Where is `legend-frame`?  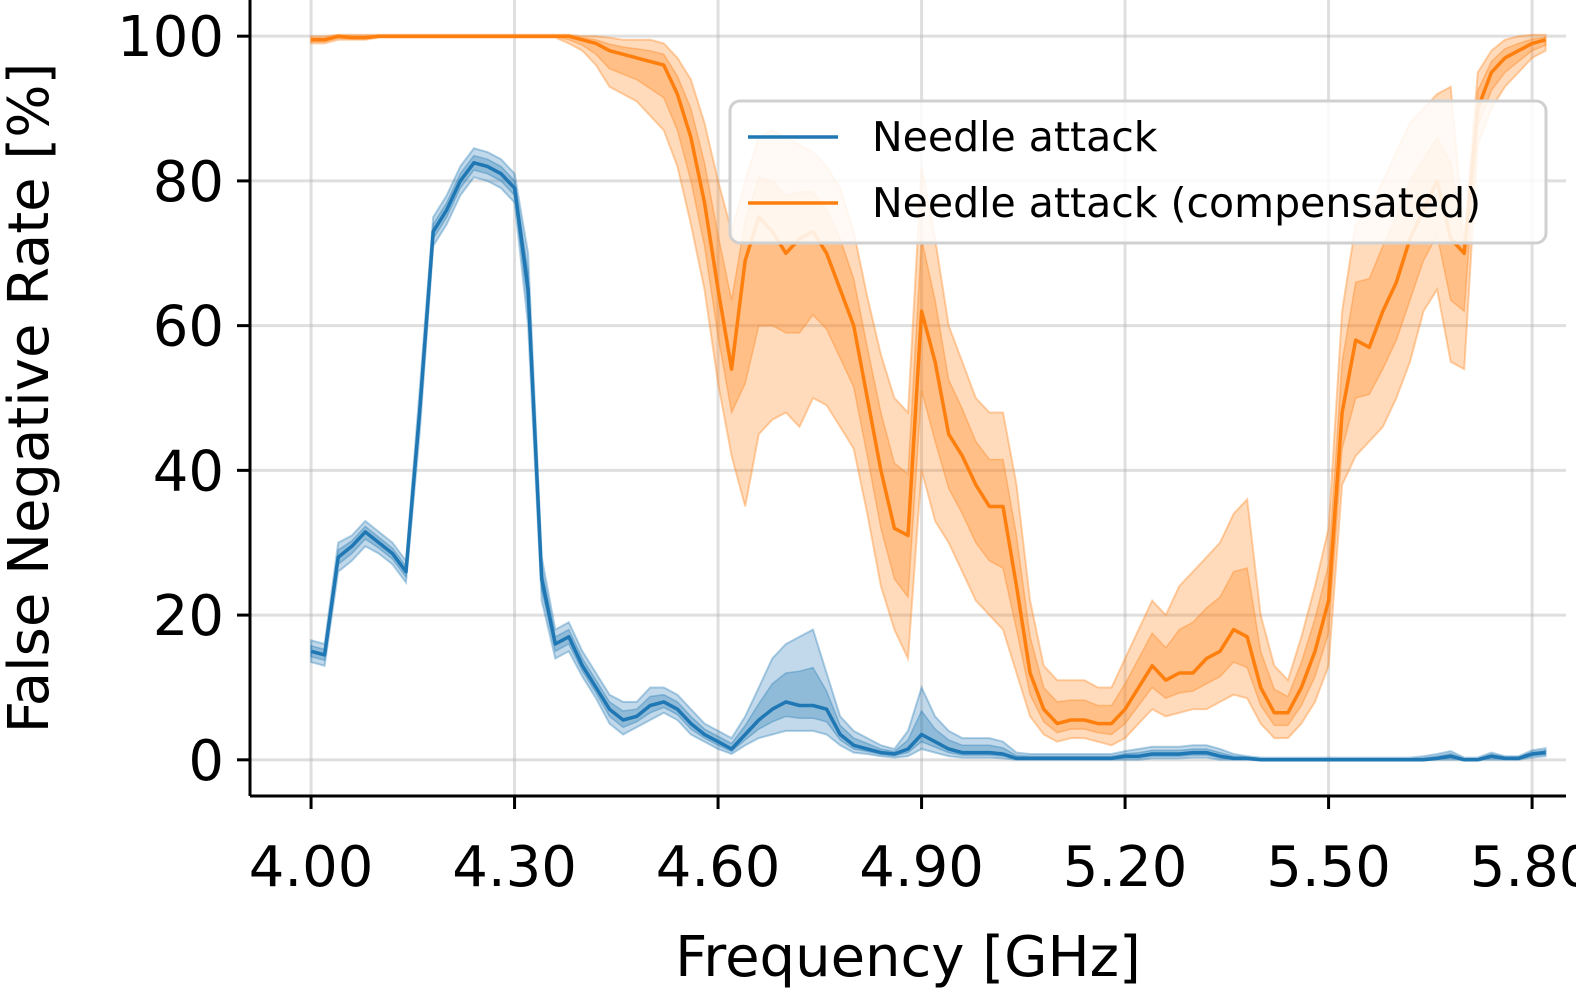 legend-frame is located at coordinates (1138, 172).